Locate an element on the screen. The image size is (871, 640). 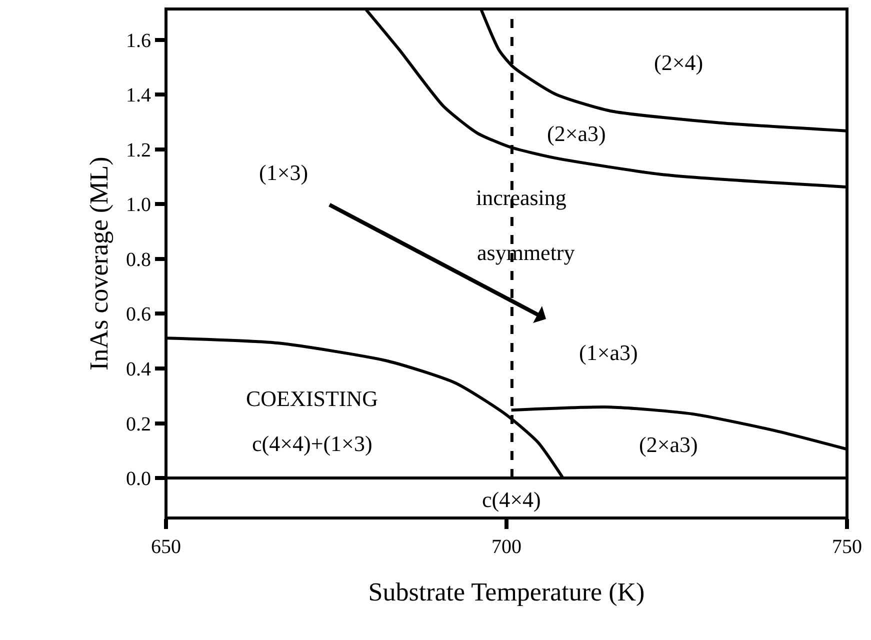
annotation: (1×a3) is located at coordinates (608, 352).